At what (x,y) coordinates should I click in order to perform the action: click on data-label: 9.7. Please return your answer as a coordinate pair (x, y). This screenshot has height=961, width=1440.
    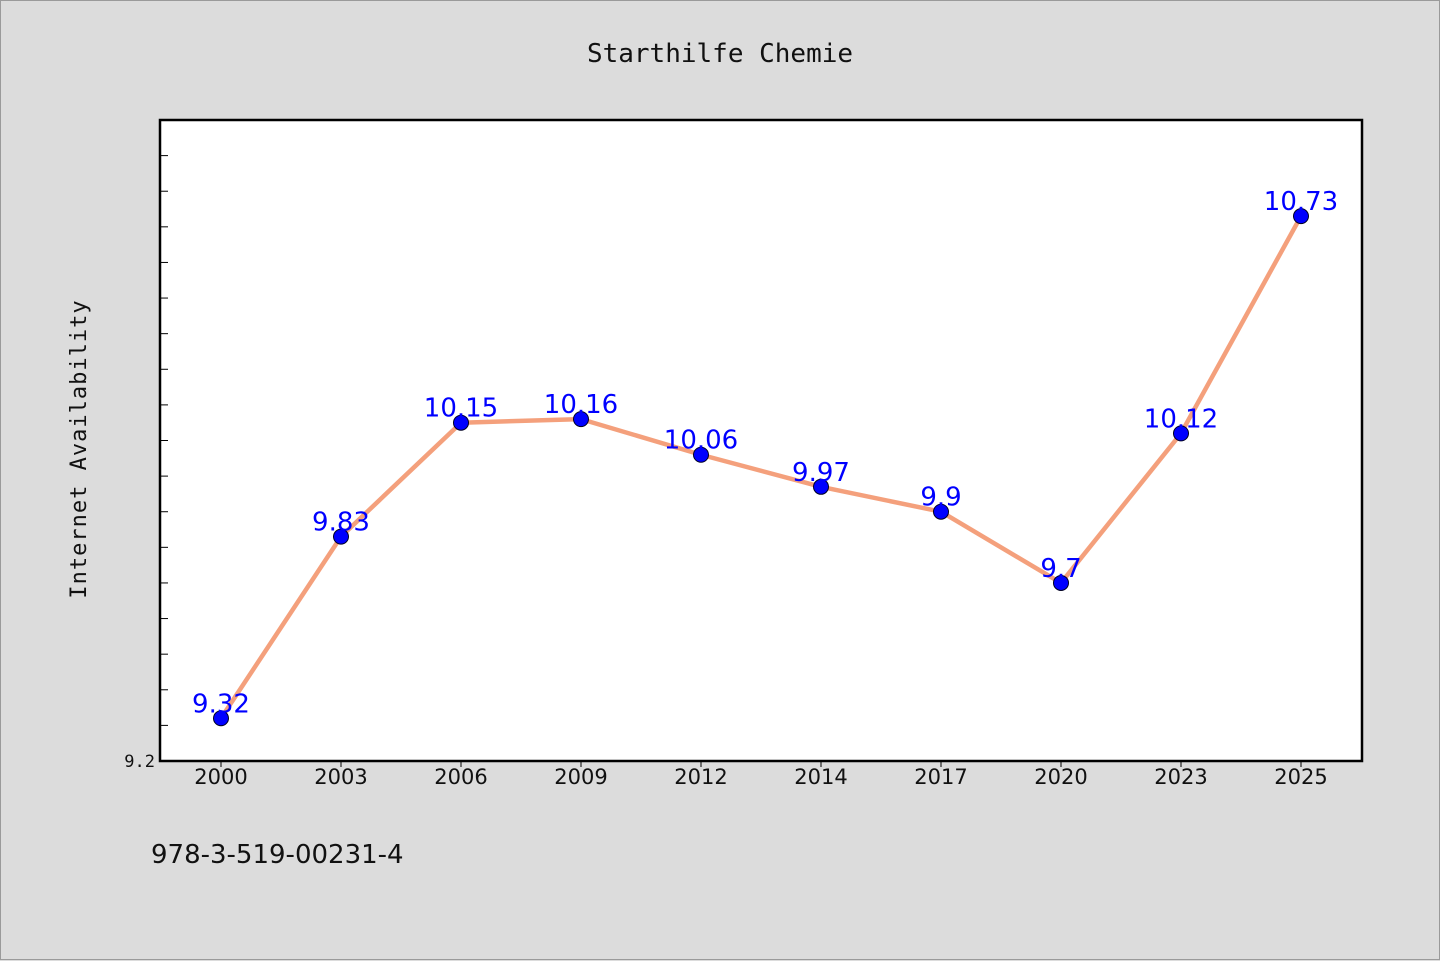
    Looking at the image, I should click on (1060, 569).